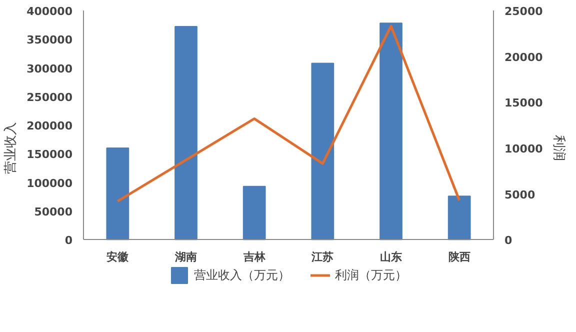 The width and height of the screenshot is (576, 332). Describe the element at coordinates (524, 11) in the screenshot. I see `y2-tick-label: 25000` at that location.